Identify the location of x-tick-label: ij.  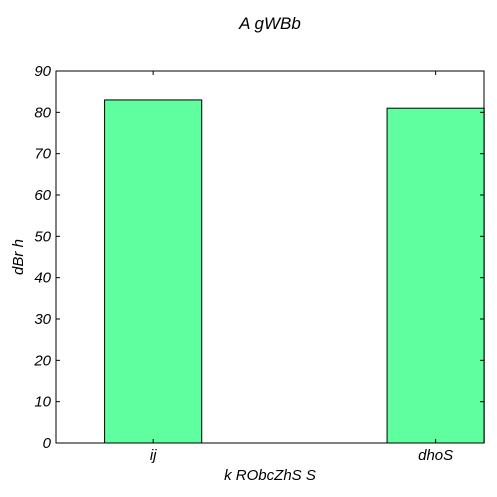
(153, 455).